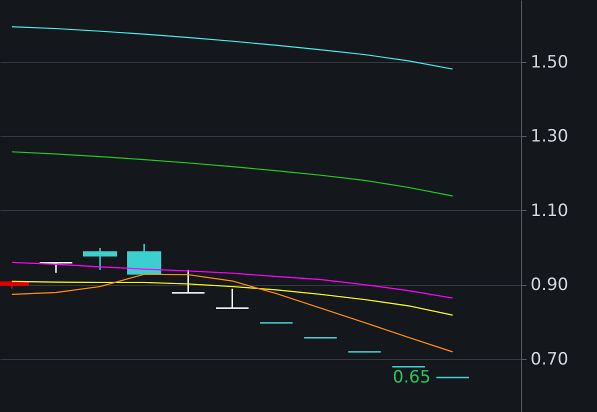  I want to click on y-tick-label: 0.90, so click(549, 285).